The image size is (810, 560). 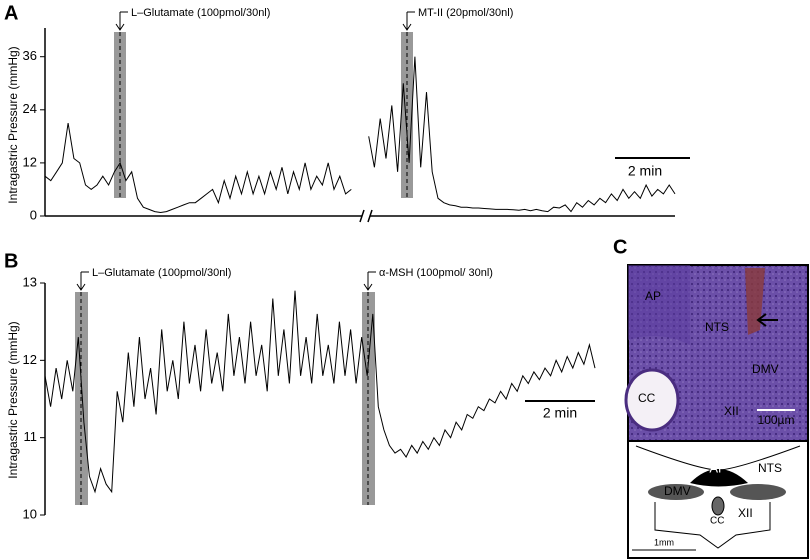 I want to click on y-tick-label: 13, so click(x=30, y=281).